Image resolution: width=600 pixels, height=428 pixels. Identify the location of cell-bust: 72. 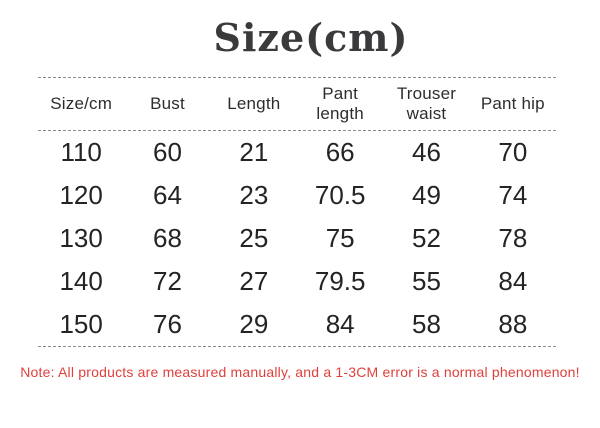
(167, 281).